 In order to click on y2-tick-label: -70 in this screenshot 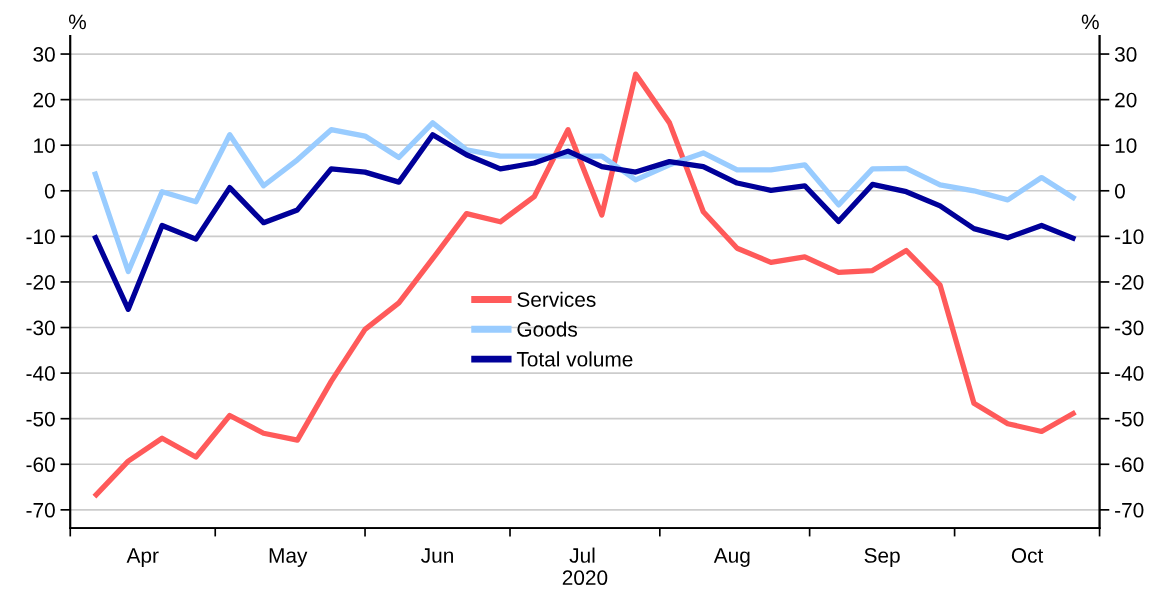, I will do `click(1129, 510)`.